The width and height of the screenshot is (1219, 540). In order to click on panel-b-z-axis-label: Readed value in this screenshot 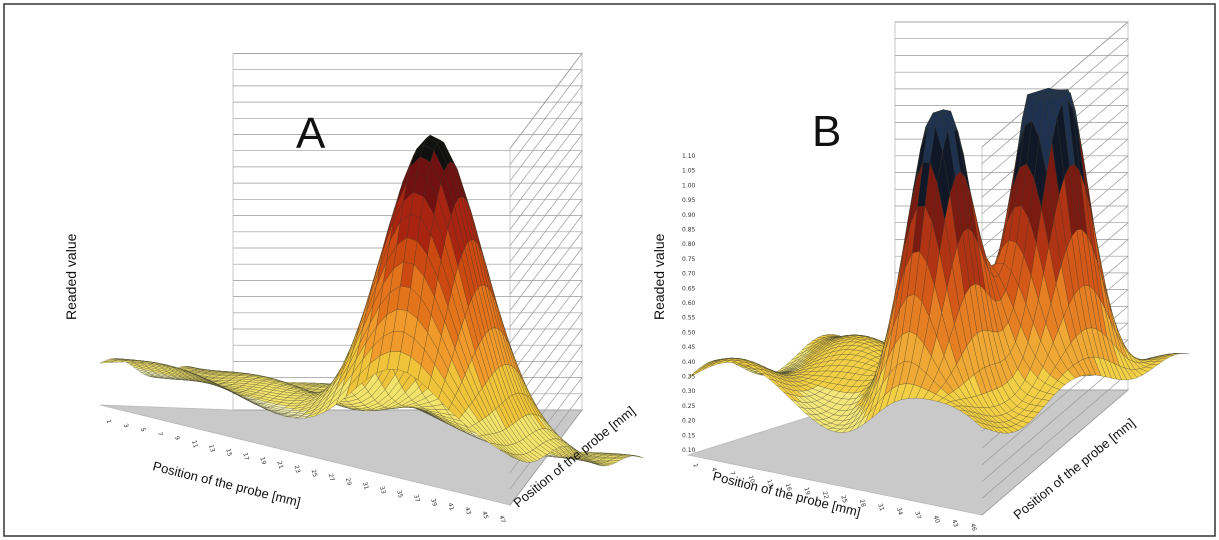, I will do `click(659, 276)`.